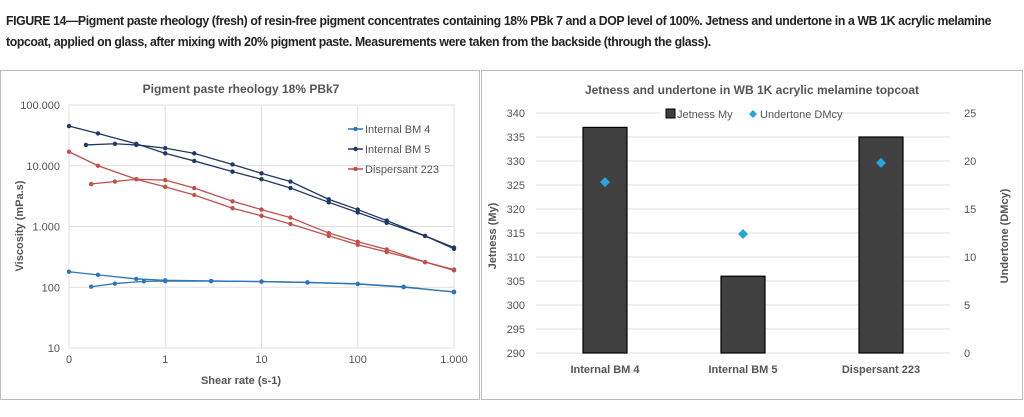 This screenshot has height=417, width=1024. What do you see at coordinates (493, 235) in the screenshot?
I see `y-axis-title: Jetness (My)` at bounding box center [493, 235].